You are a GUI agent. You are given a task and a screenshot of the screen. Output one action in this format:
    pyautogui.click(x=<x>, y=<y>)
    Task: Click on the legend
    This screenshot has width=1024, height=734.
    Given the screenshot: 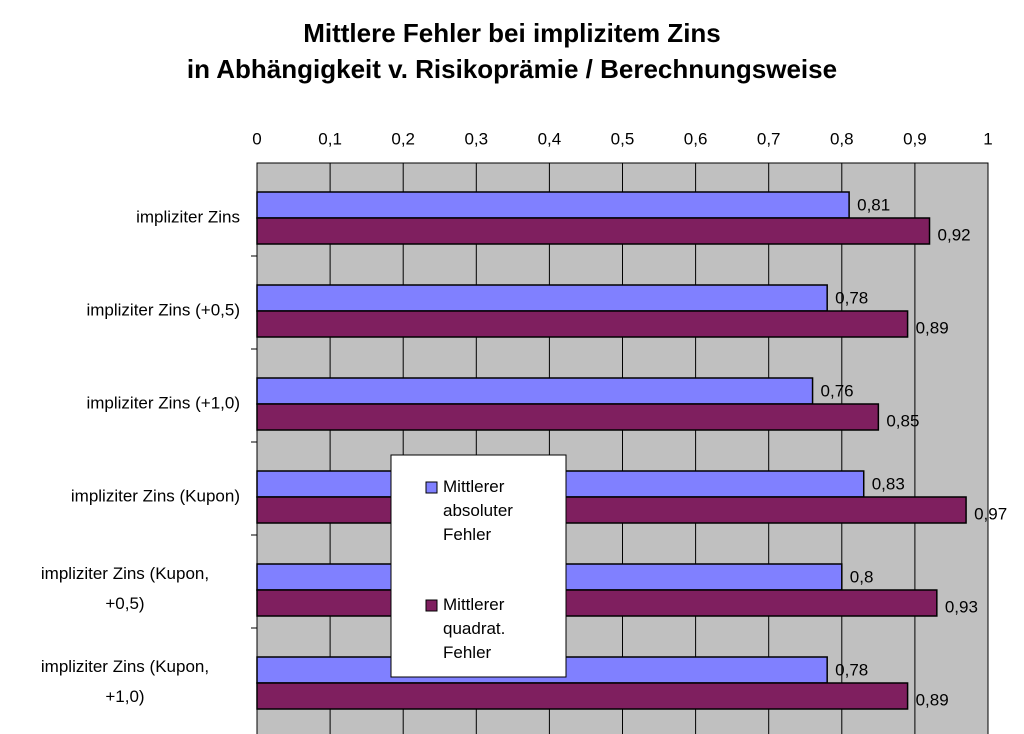 What is the action you would take?
    pyautogui.click(x=478, y=566)
    